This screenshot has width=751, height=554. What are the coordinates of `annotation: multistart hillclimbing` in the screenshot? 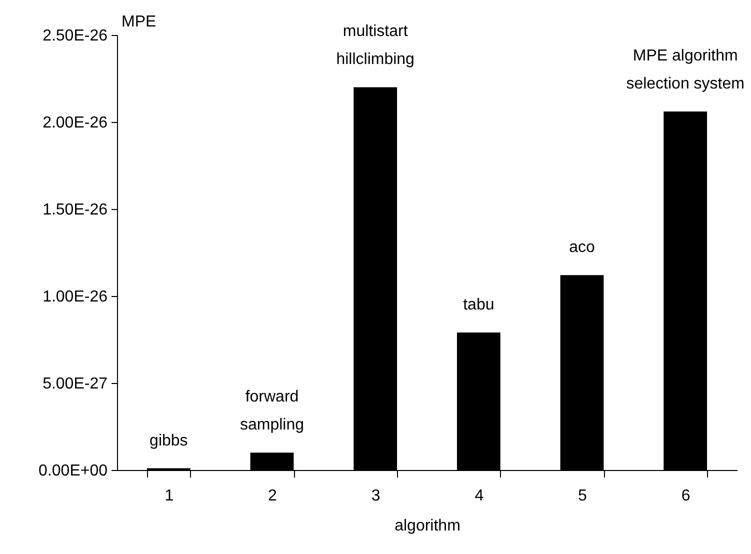 It's located at (375, 45).